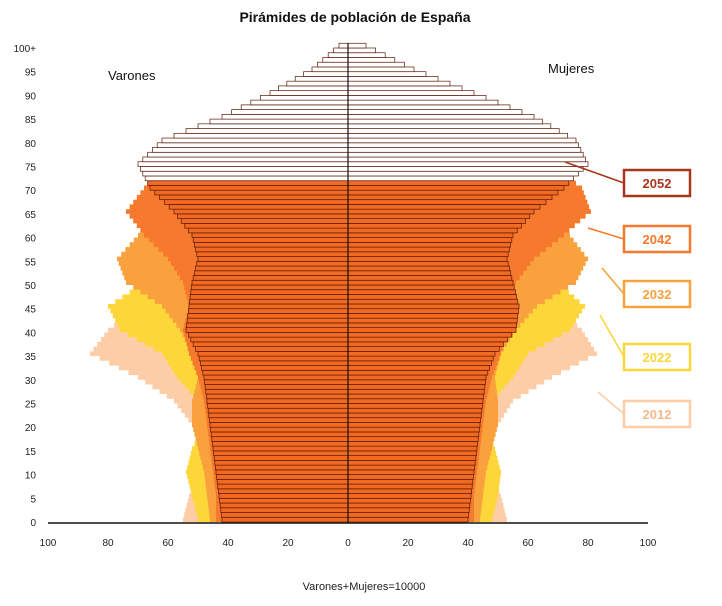 The image size is (722, 606). I want to click on y-tick-label: 55, so click(31, 262).